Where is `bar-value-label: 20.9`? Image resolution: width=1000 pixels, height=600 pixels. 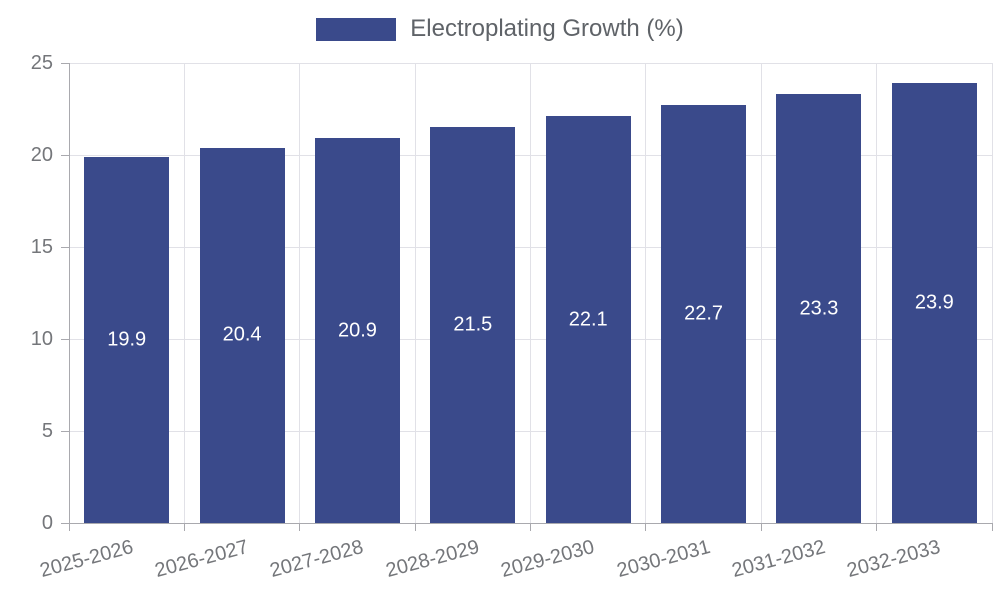 bar-value-label: 20.9 is located at coordinates (357, 330).